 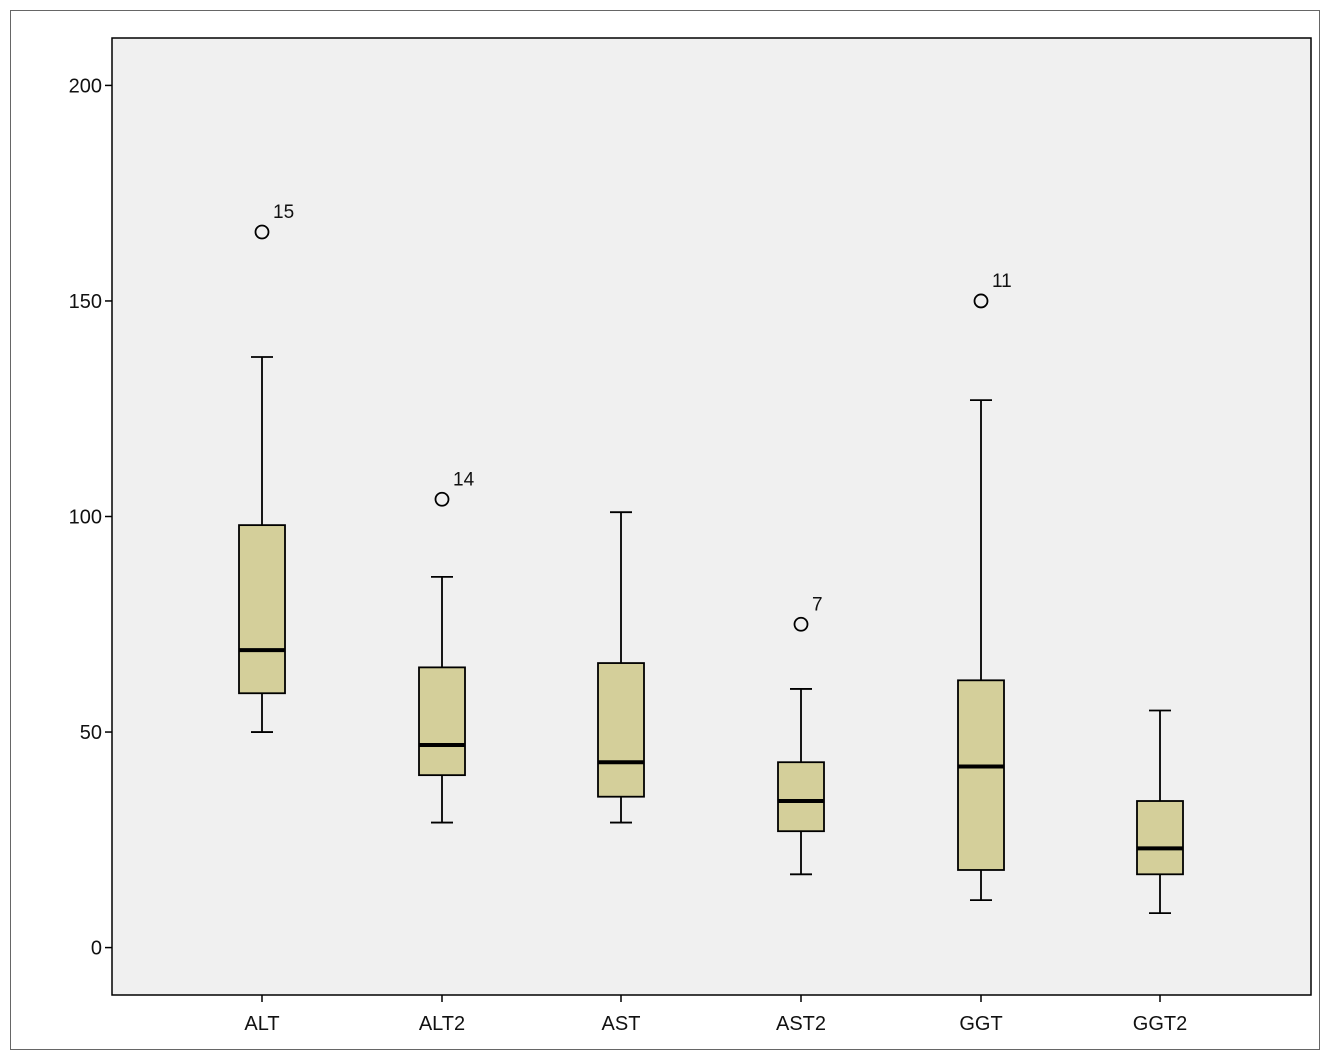 What do you see at coordinates (801, 797) in the screenshot?
I see `box-ast2` at bounding box center [801, 797].